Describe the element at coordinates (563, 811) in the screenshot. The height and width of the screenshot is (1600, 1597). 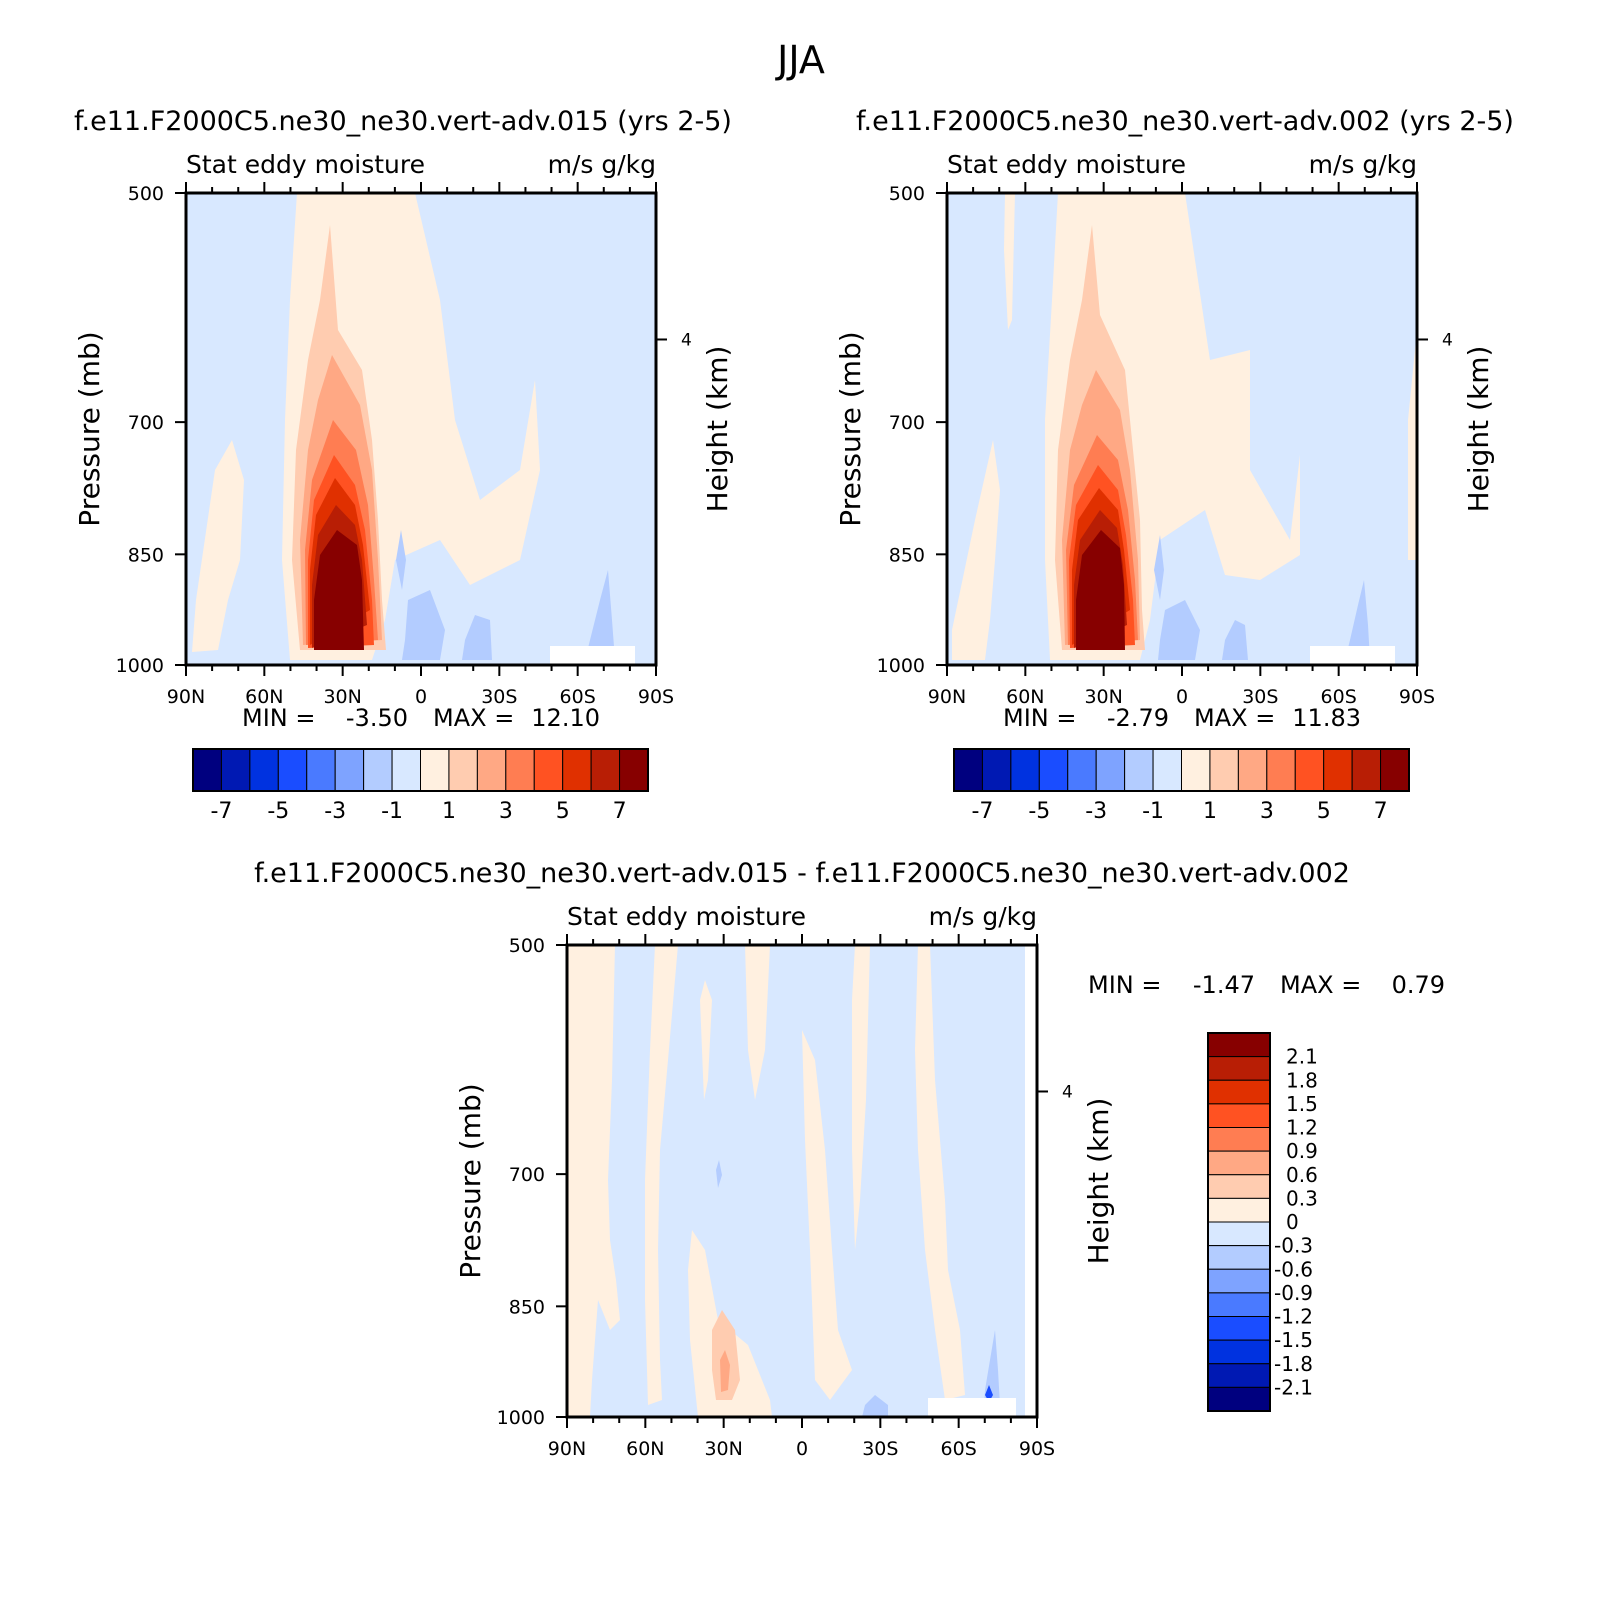
I see `colorbar-label: 5` at that location.